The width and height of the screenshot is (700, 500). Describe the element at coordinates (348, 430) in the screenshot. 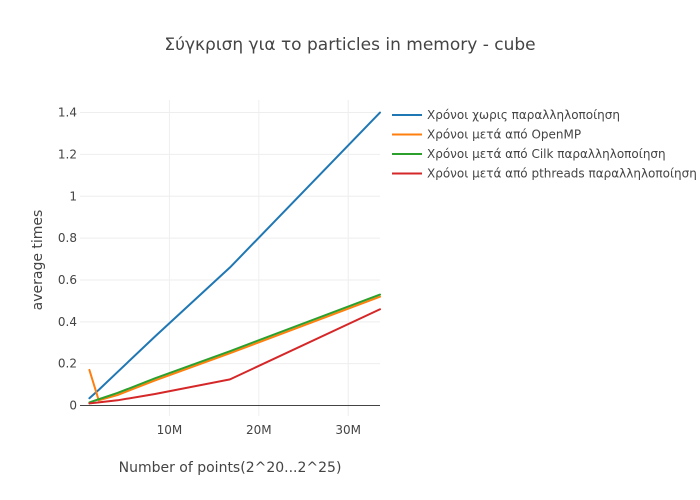

I see `x-tick-label-2: 30M` at that location.